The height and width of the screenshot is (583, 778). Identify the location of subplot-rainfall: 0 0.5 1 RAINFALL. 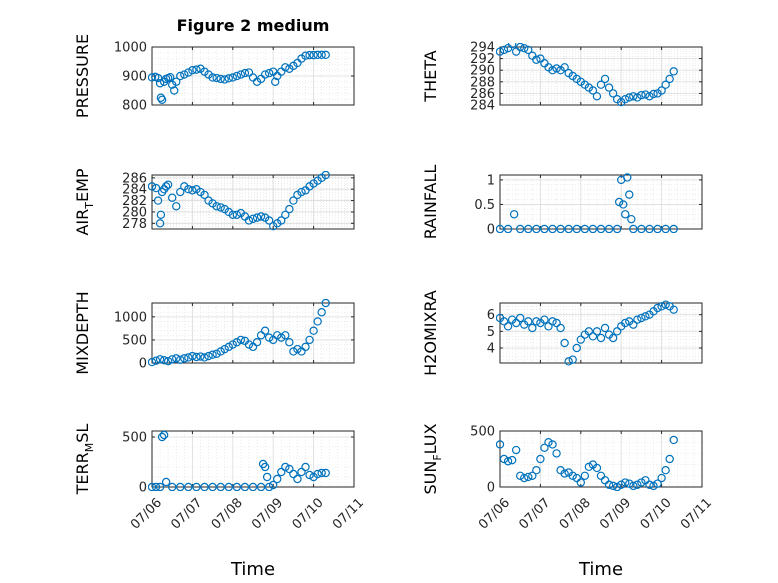
(562, 202).